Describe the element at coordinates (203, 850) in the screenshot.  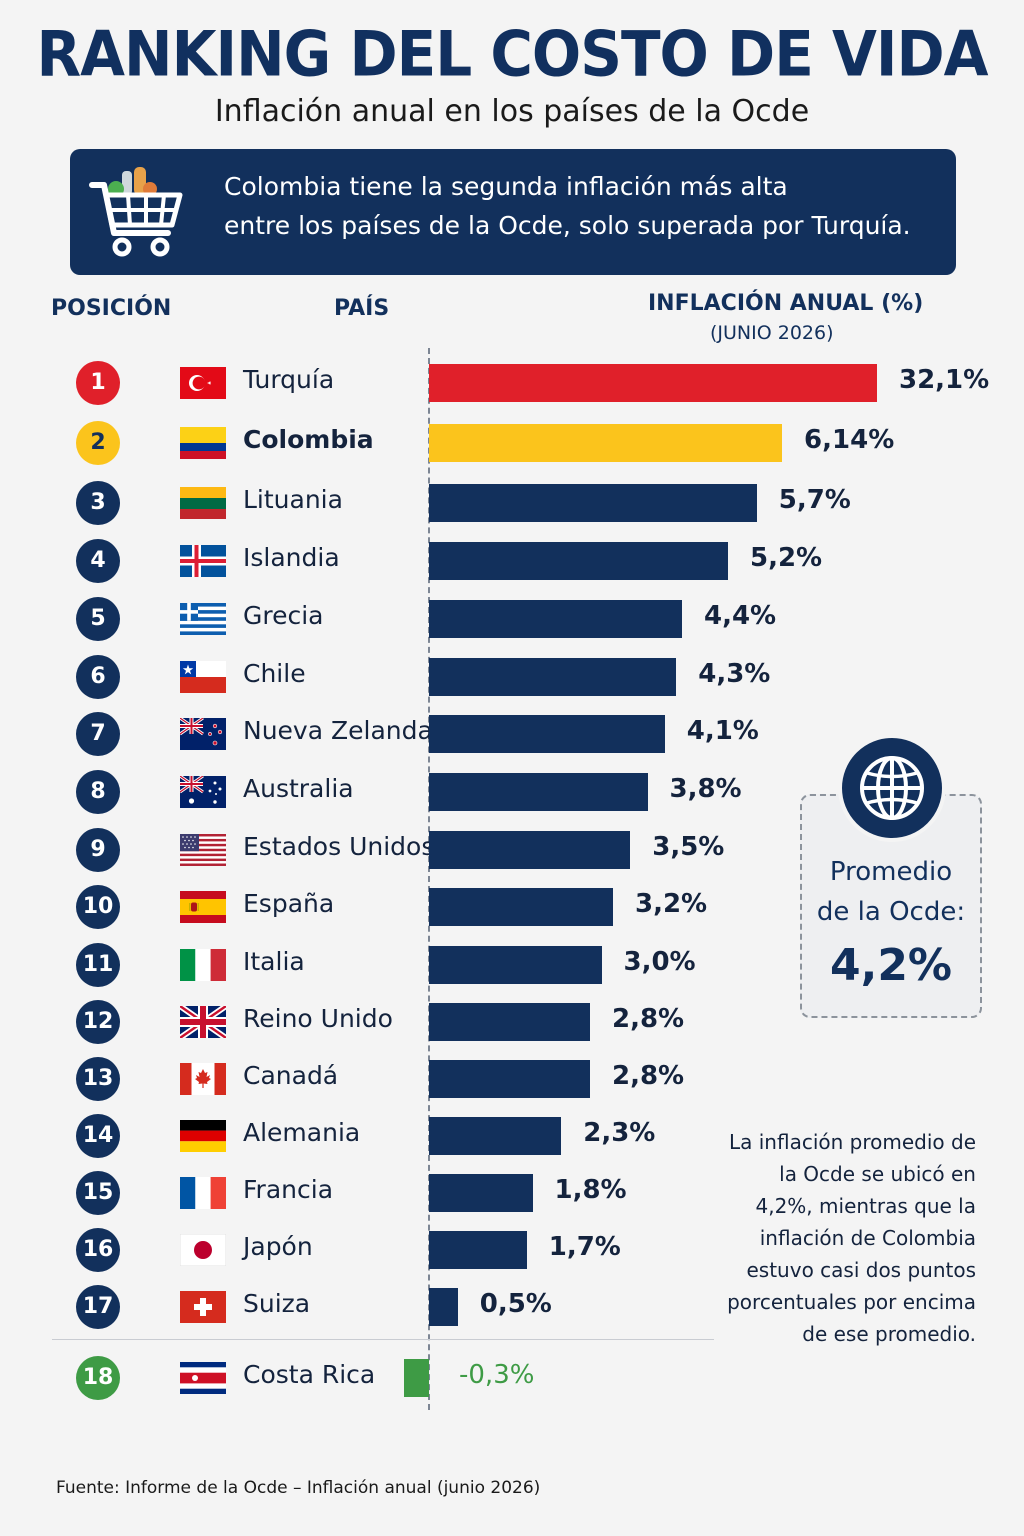
I see `usa-flag-icon` at that location.